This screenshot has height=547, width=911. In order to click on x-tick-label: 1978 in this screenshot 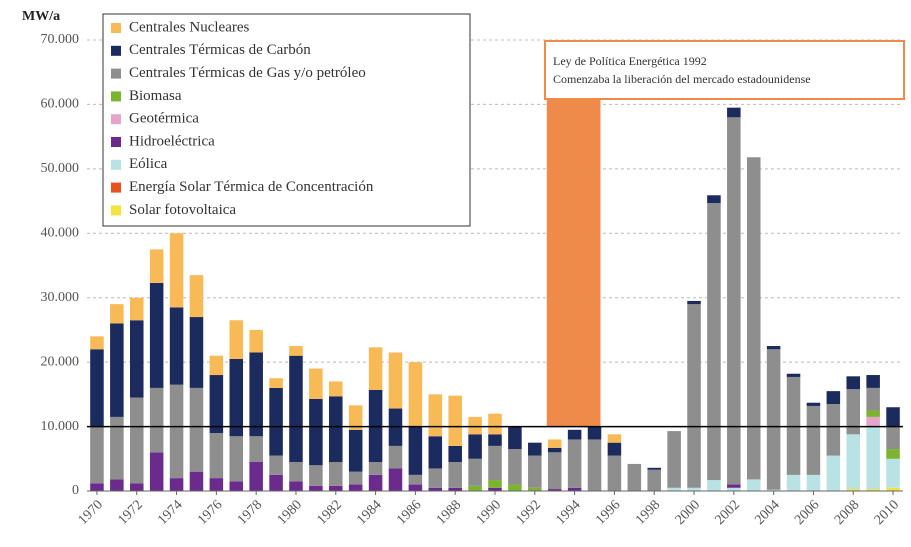, I will do `click(250, 512)`.